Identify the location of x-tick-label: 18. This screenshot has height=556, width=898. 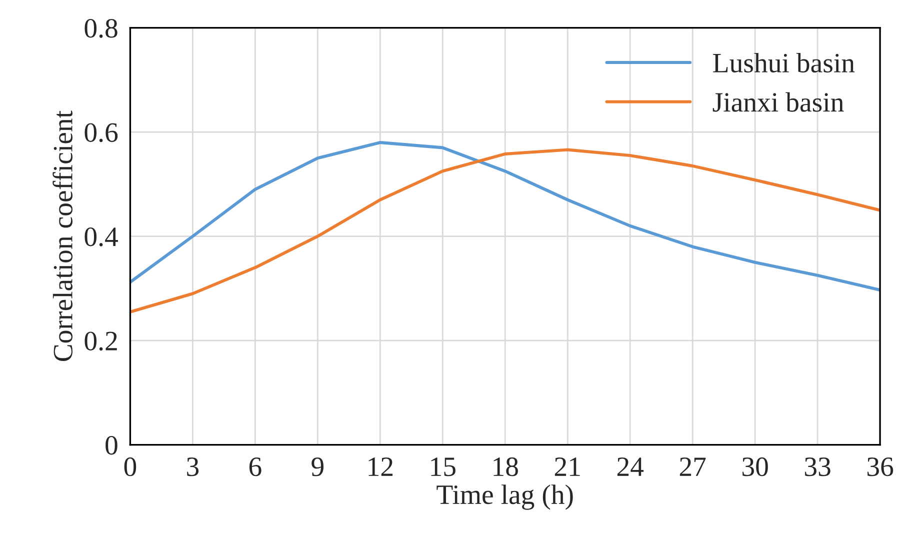
(506, 466).